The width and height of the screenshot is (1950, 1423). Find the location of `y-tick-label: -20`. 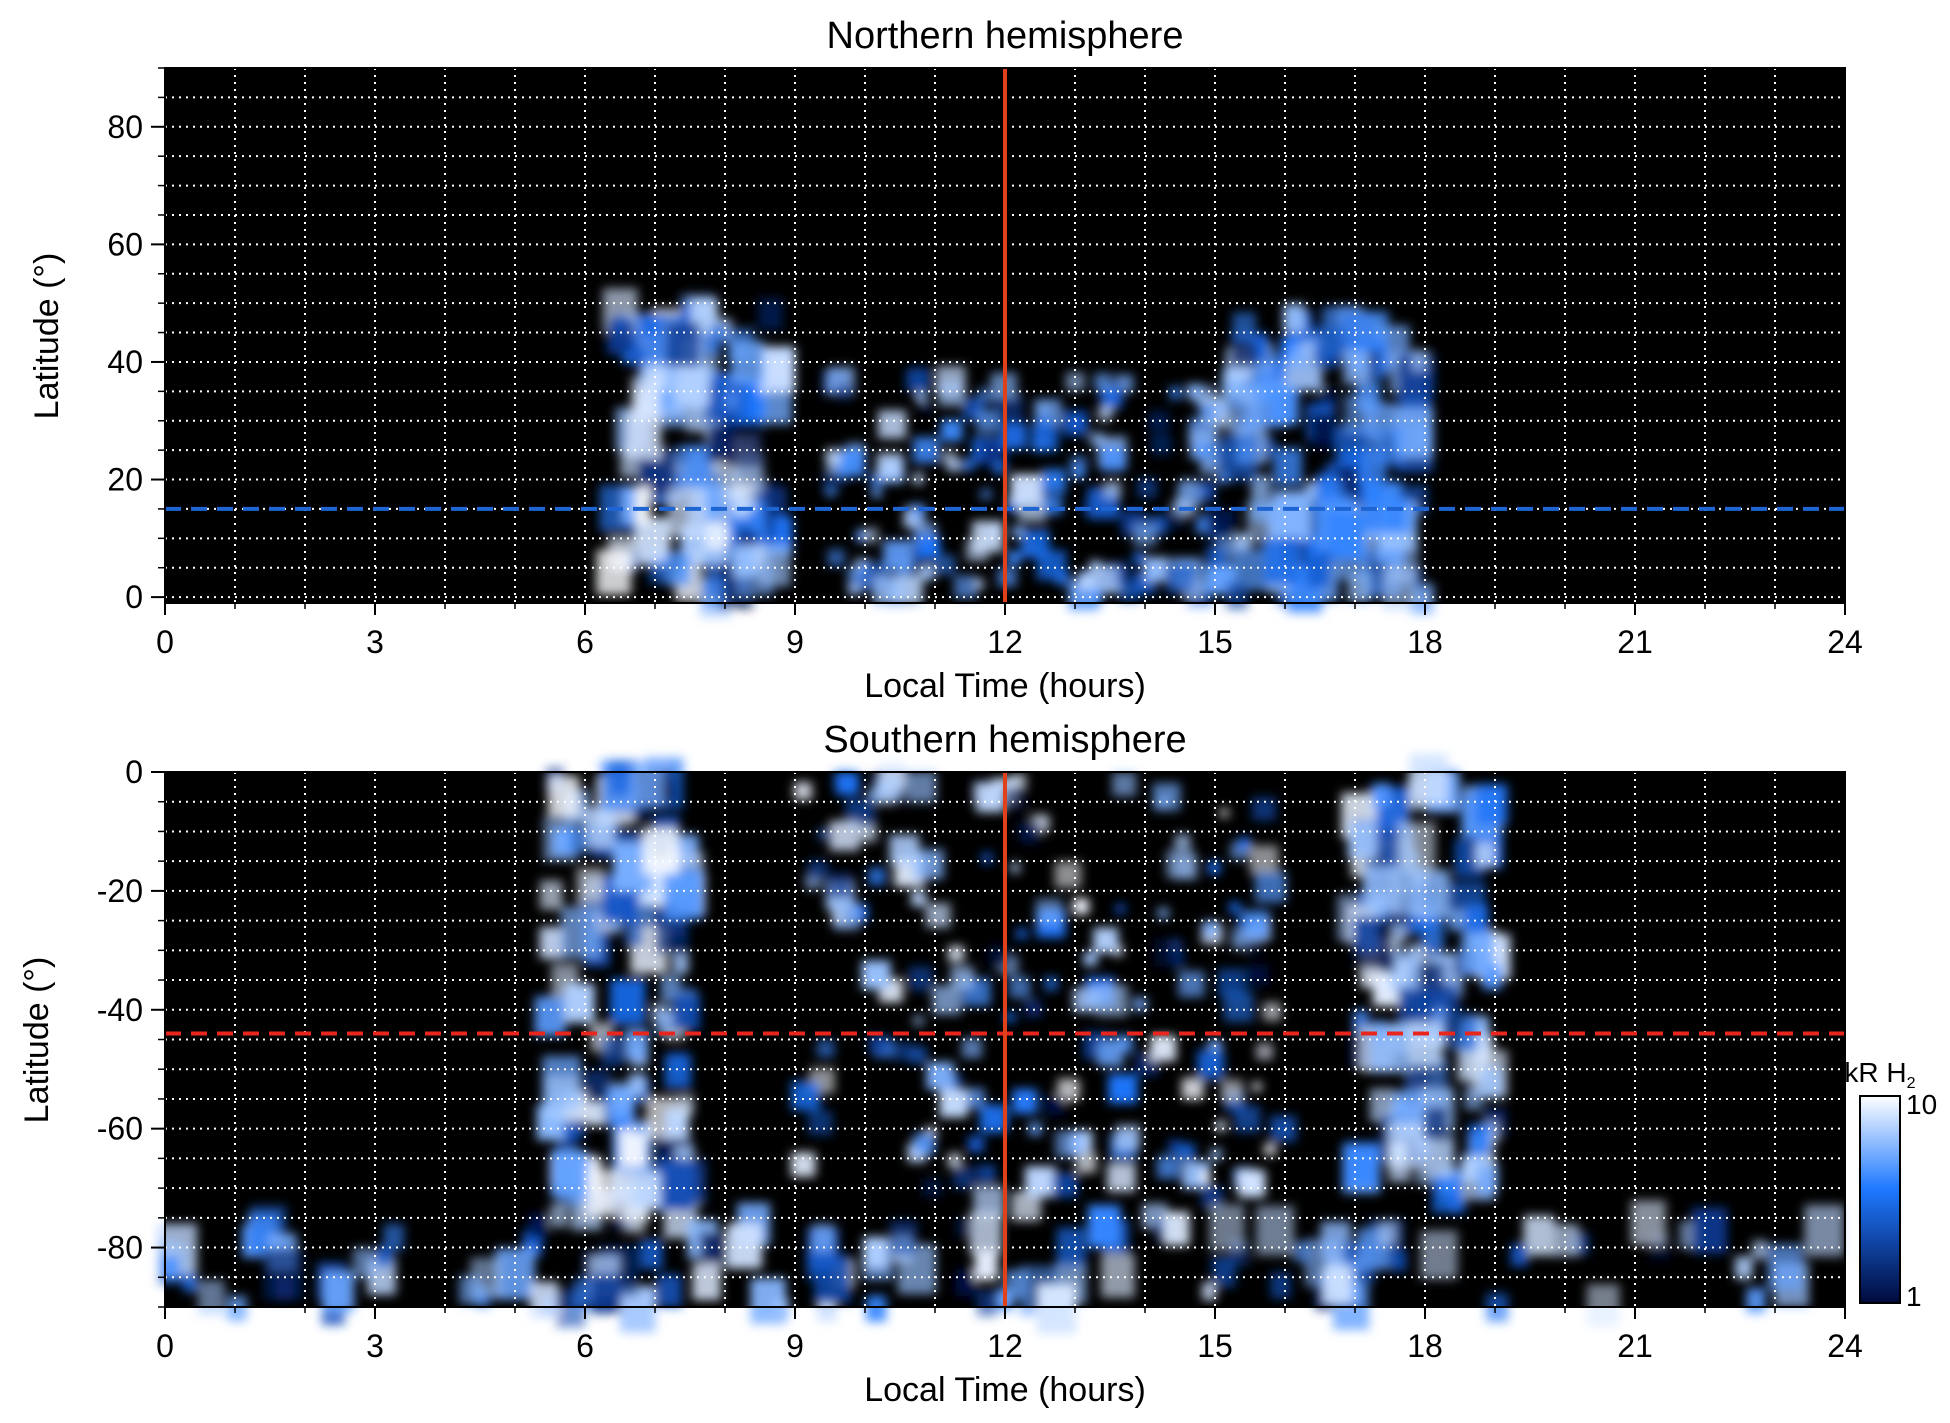

y-tick-label: -20 is located at coordinates (120, 891).